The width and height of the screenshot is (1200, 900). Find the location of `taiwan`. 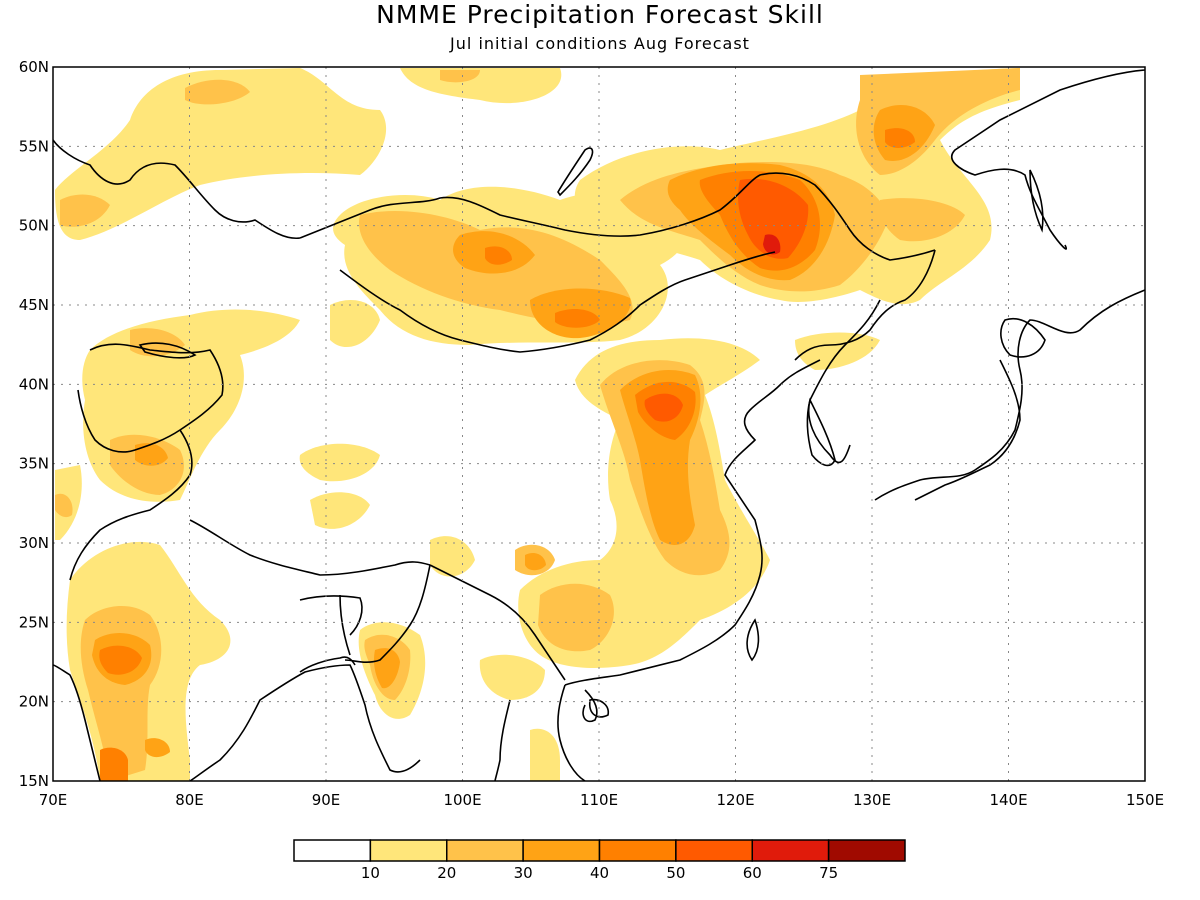

taiwan is located at coordinates (753, 640).